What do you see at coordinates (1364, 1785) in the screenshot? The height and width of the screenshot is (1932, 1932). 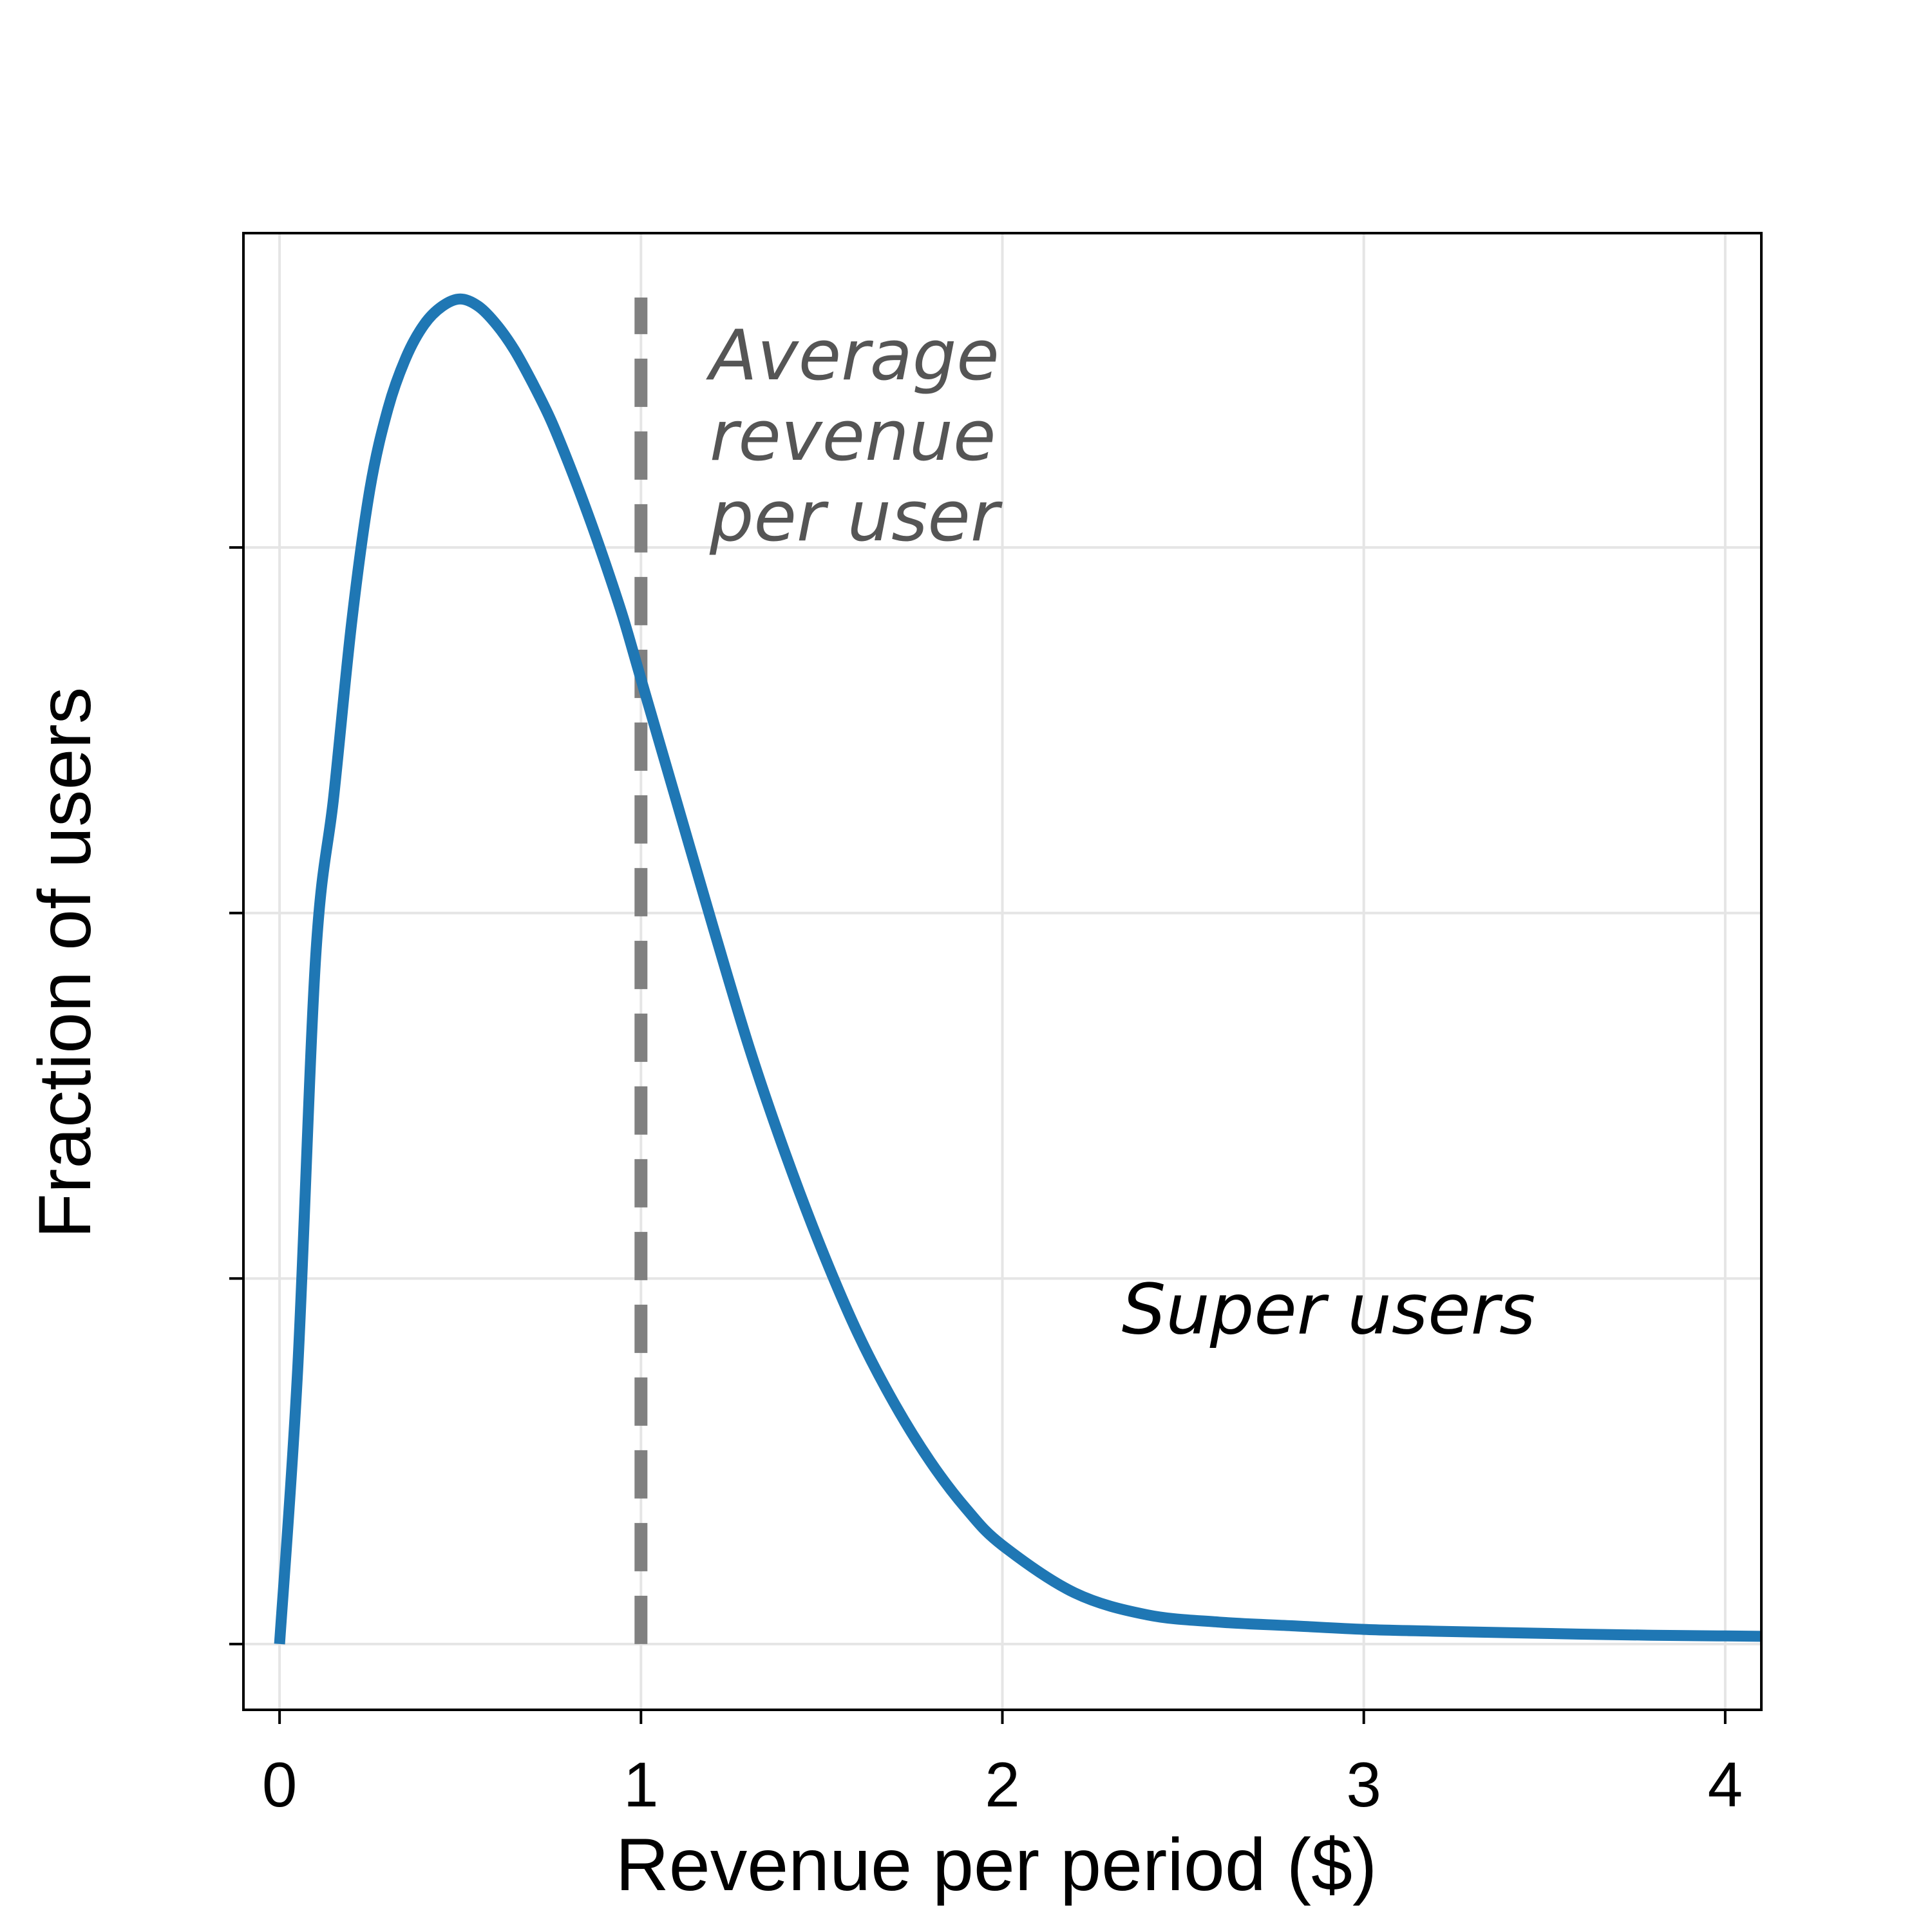 I see `x-tick-label: 3` at bounding box center [1364, 1785].